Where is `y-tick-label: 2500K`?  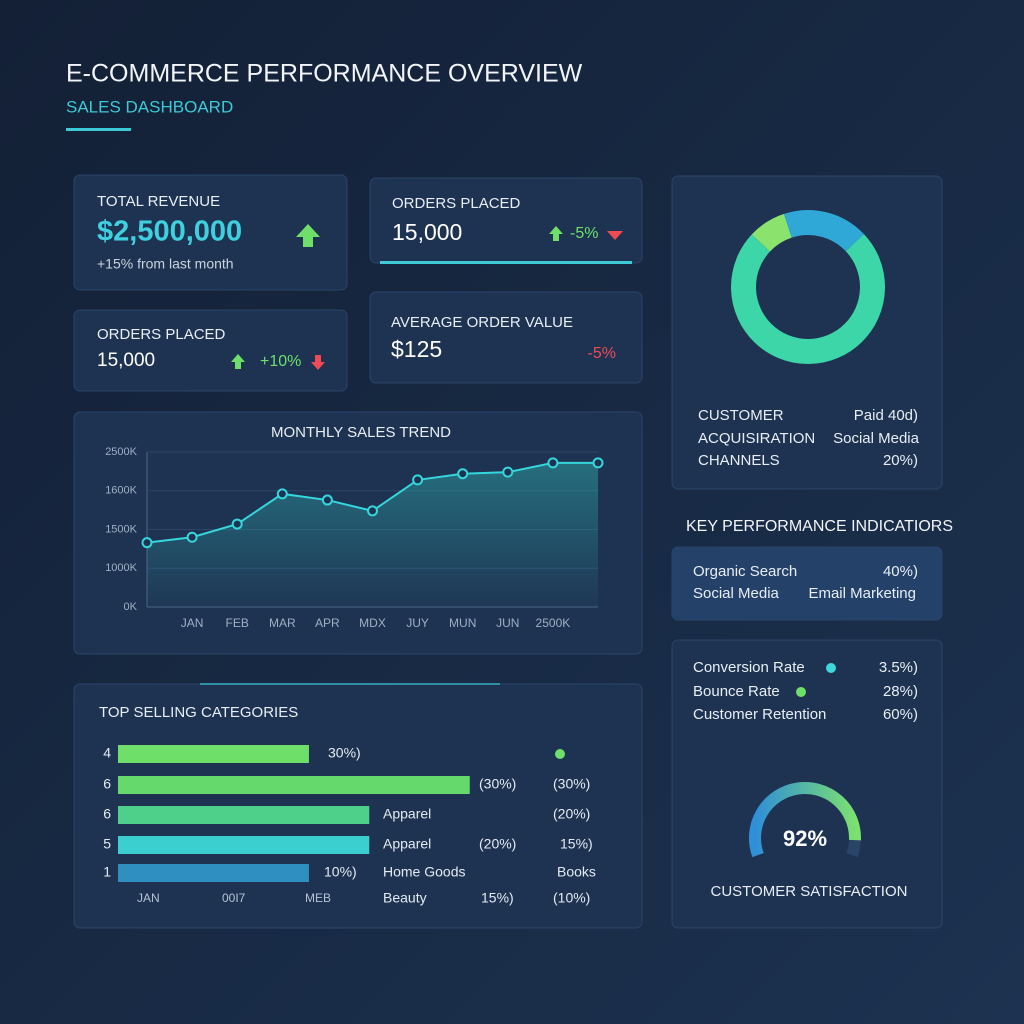 y-tick-label: 2500K is located at coordinates (121, 452).